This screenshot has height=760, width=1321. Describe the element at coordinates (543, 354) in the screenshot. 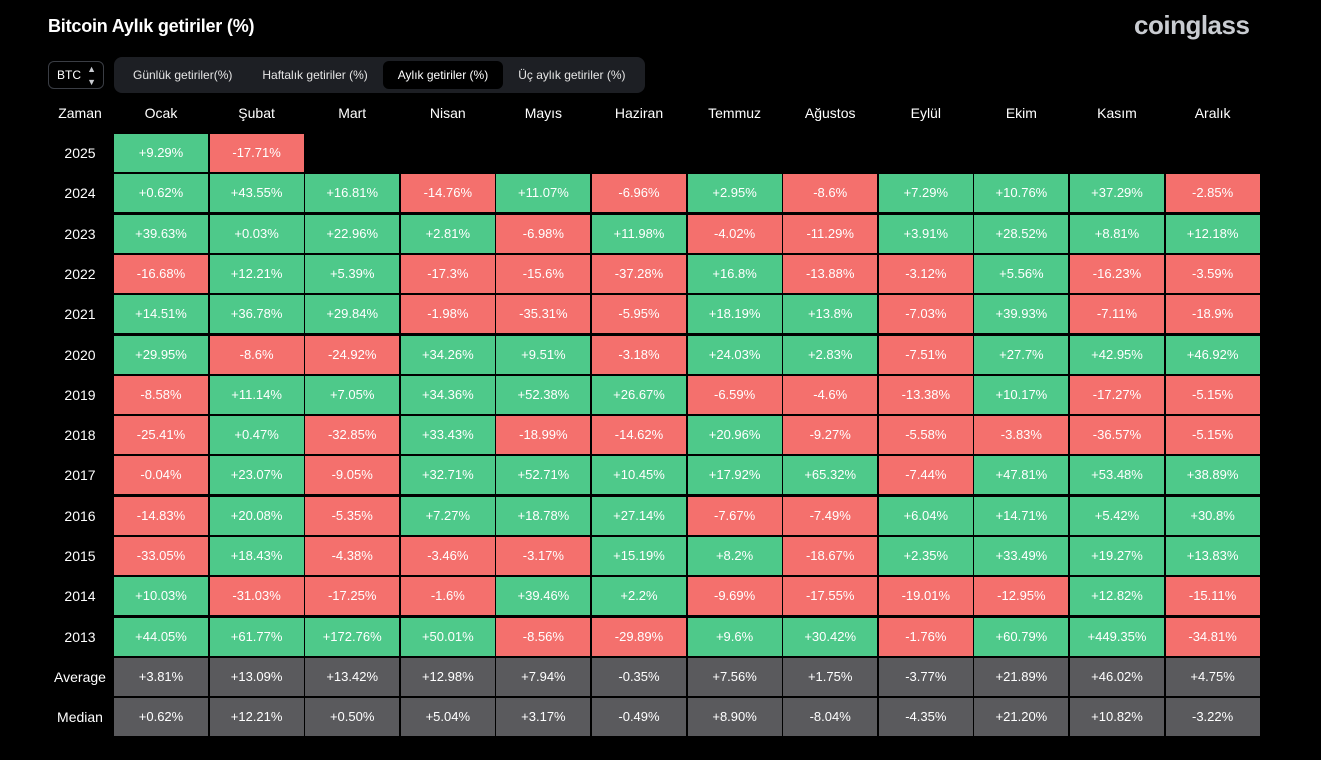

I see `return-cell: +9.51%` at that location.